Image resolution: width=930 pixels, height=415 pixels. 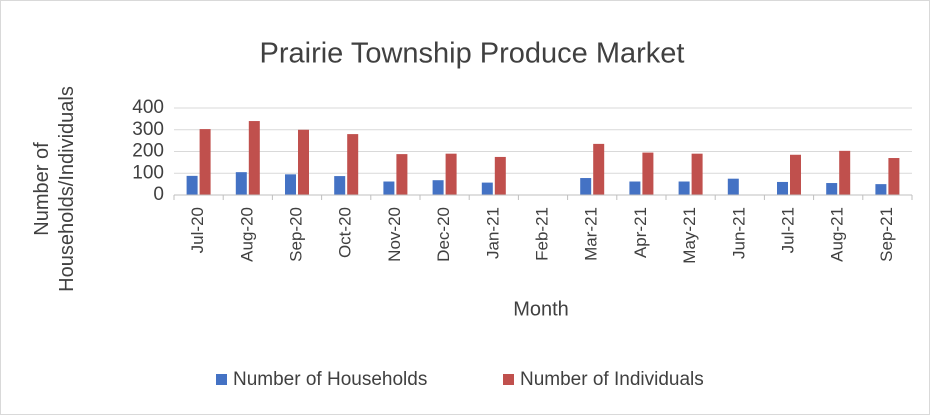 What do you see at coordinates (246, 234) in the screenshot?
I see `x-tick-label: Aug-20` at bounding box center [246, 234].